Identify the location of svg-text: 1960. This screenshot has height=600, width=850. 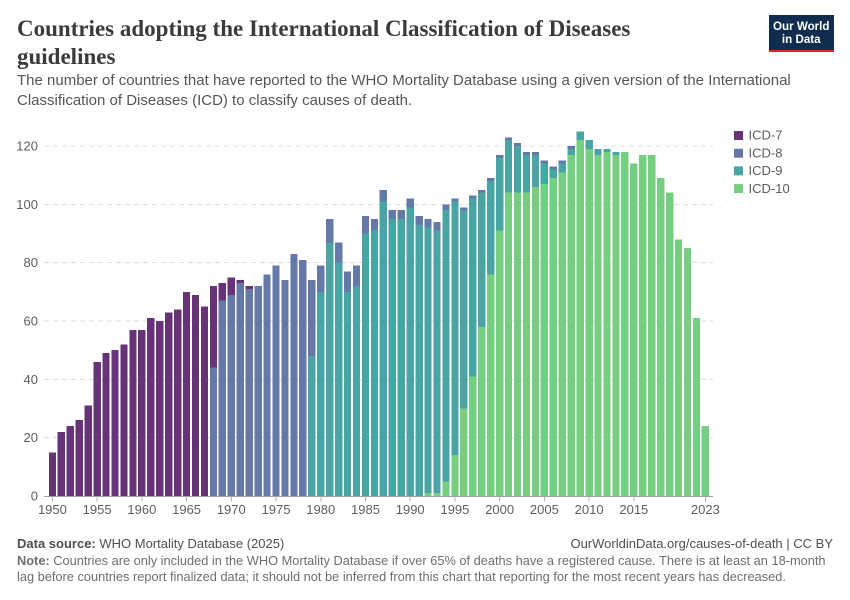
(141, 509).